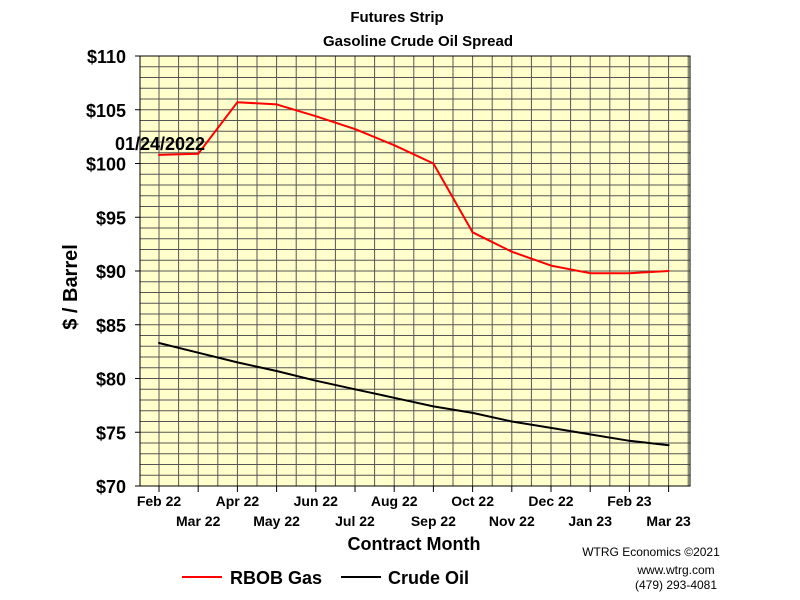 The height and width of the screenshot is (600, 800). Describe the element at coordinates (106, 111) in the screenshot. I see `y-tick-label: $105` at that location.